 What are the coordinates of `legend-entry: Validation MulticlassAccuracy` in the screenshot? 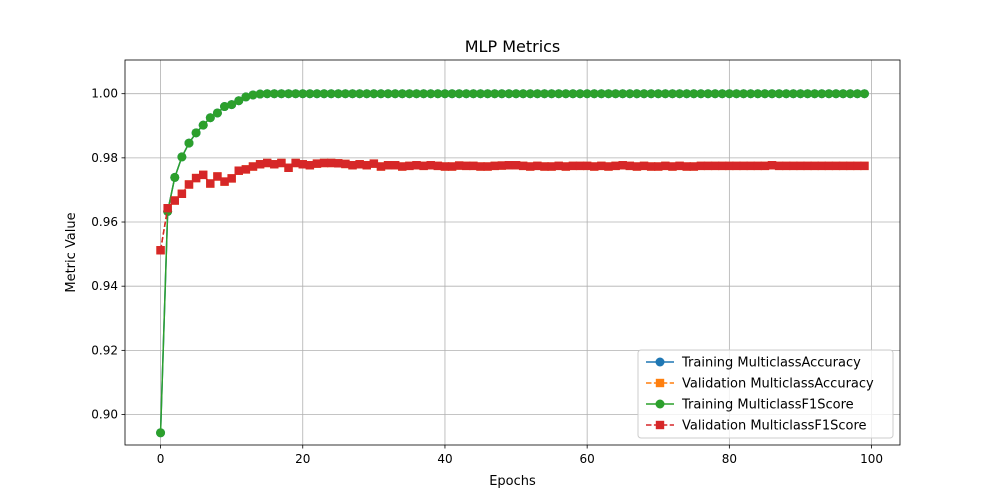 It's located at (760, 384).